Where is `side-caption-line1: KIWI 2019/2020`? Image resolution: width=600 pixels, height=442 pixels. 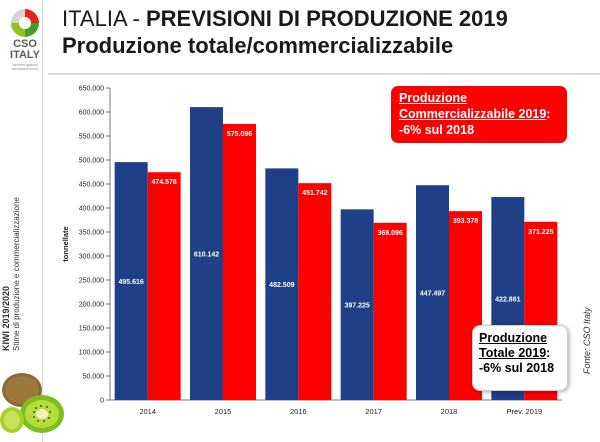 side-caption-line1: KIWI 2019/2020 is located at coordinates (6, 318).